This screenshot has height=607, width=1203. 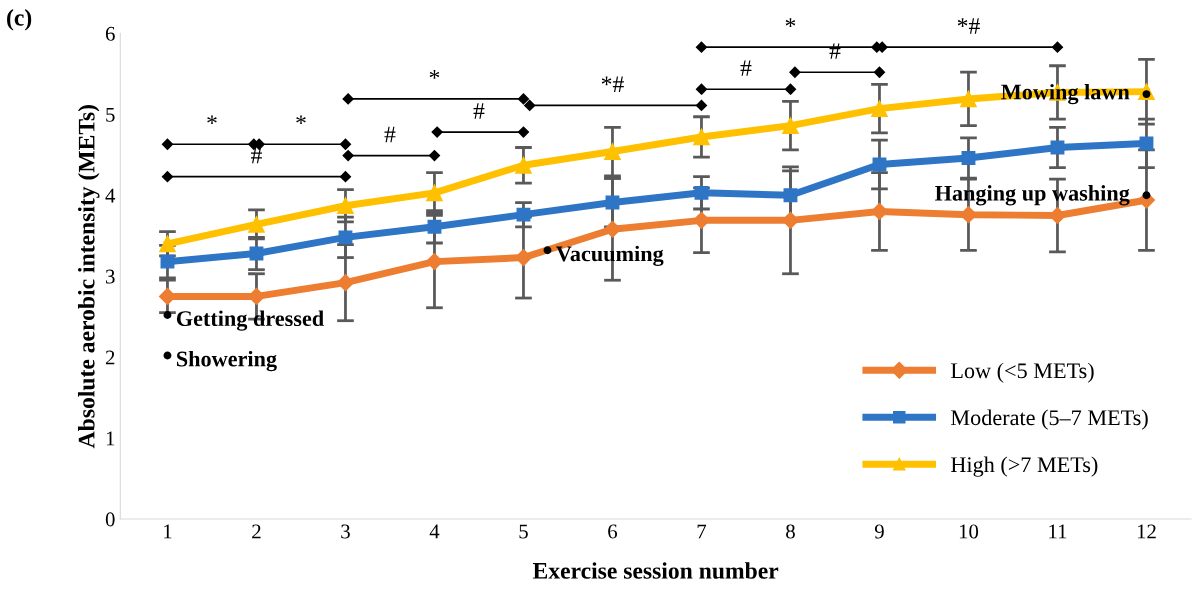 What do you see at coordinates (1022, 372) in the screenshot?
I see `legend-label: Low (<5 METs)` at bounding box center [1022, 372].